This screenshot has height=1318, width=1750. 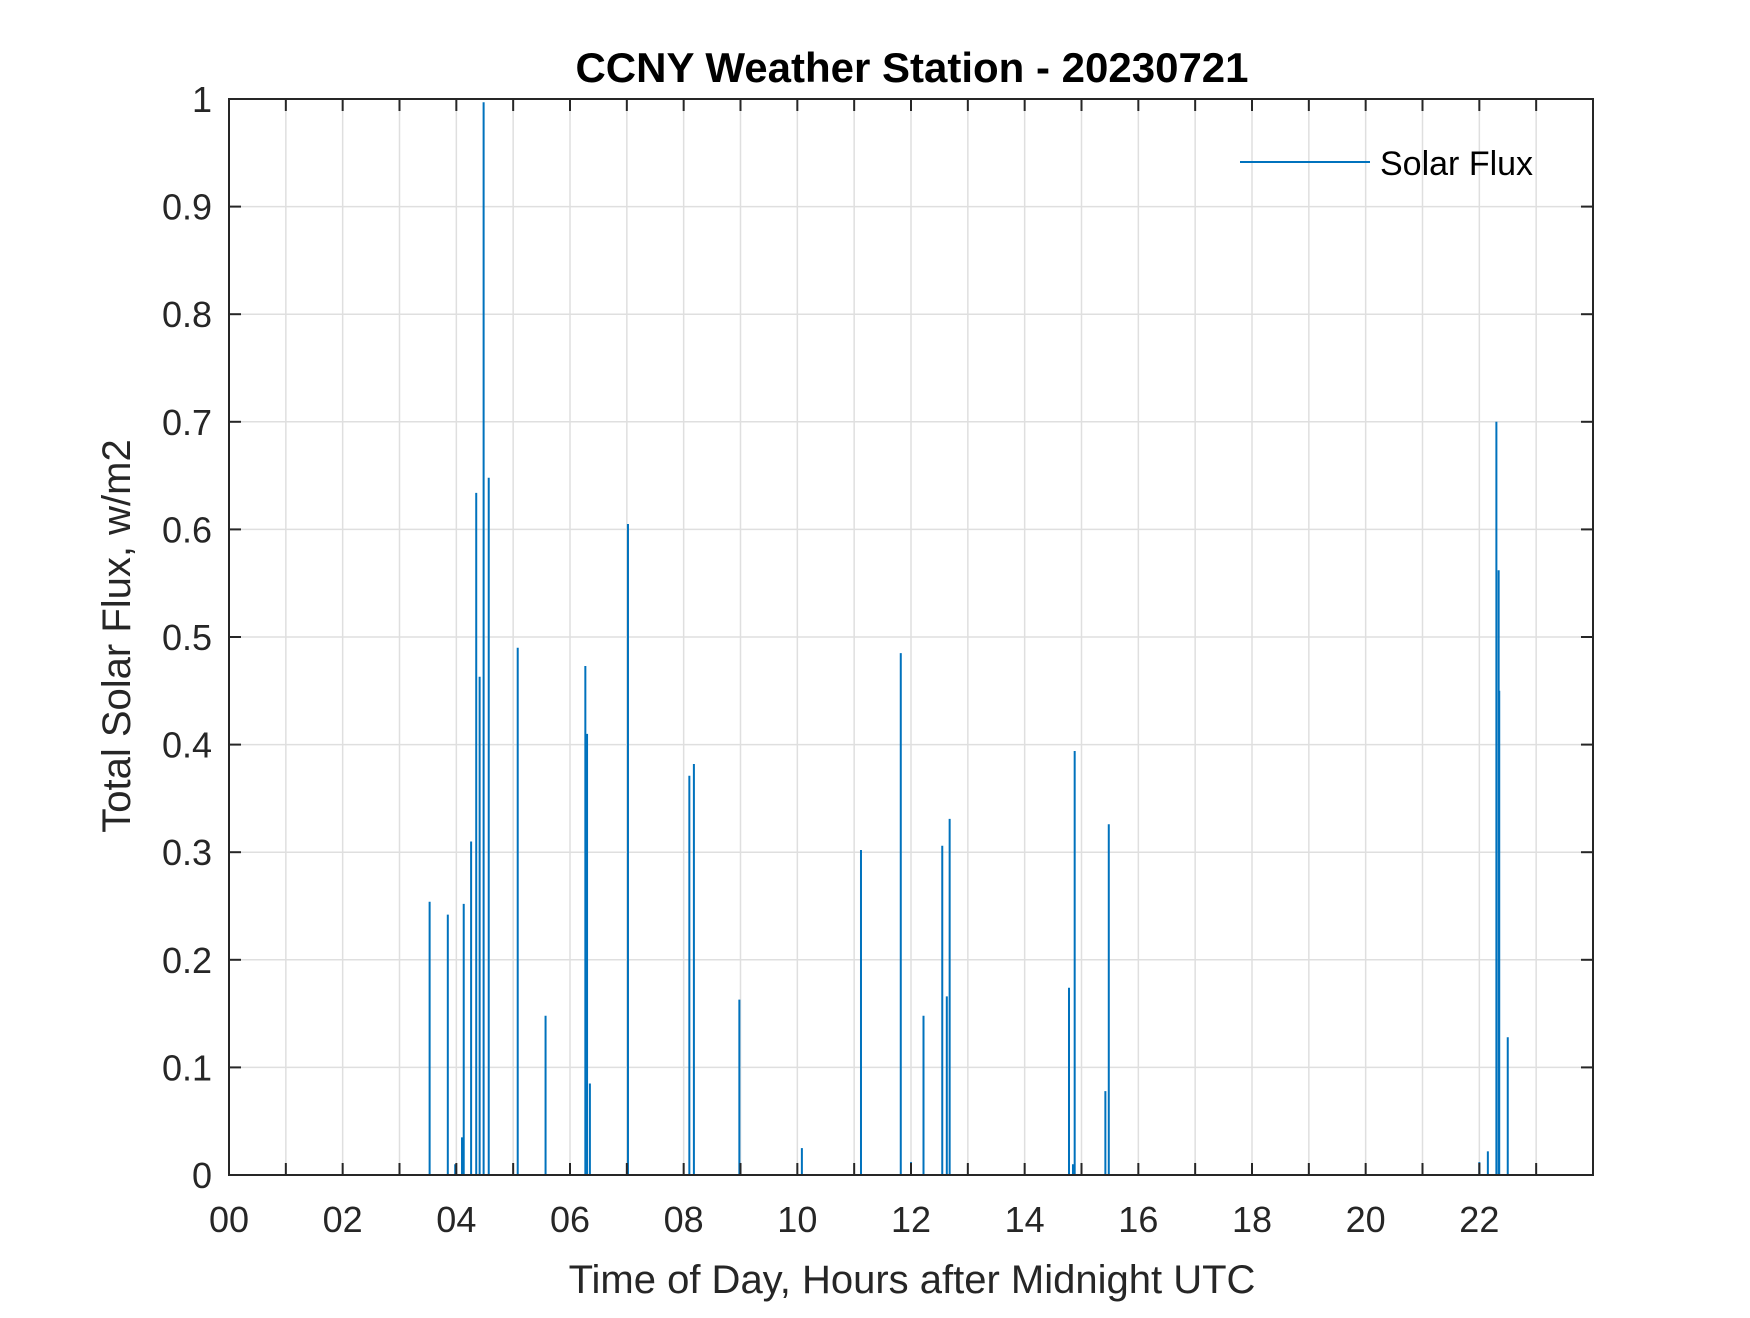 What do you see at coordinates (187, 314) in the screenshot?
I see `y-tick-label: 0.8` at bounding box center [187, 314].